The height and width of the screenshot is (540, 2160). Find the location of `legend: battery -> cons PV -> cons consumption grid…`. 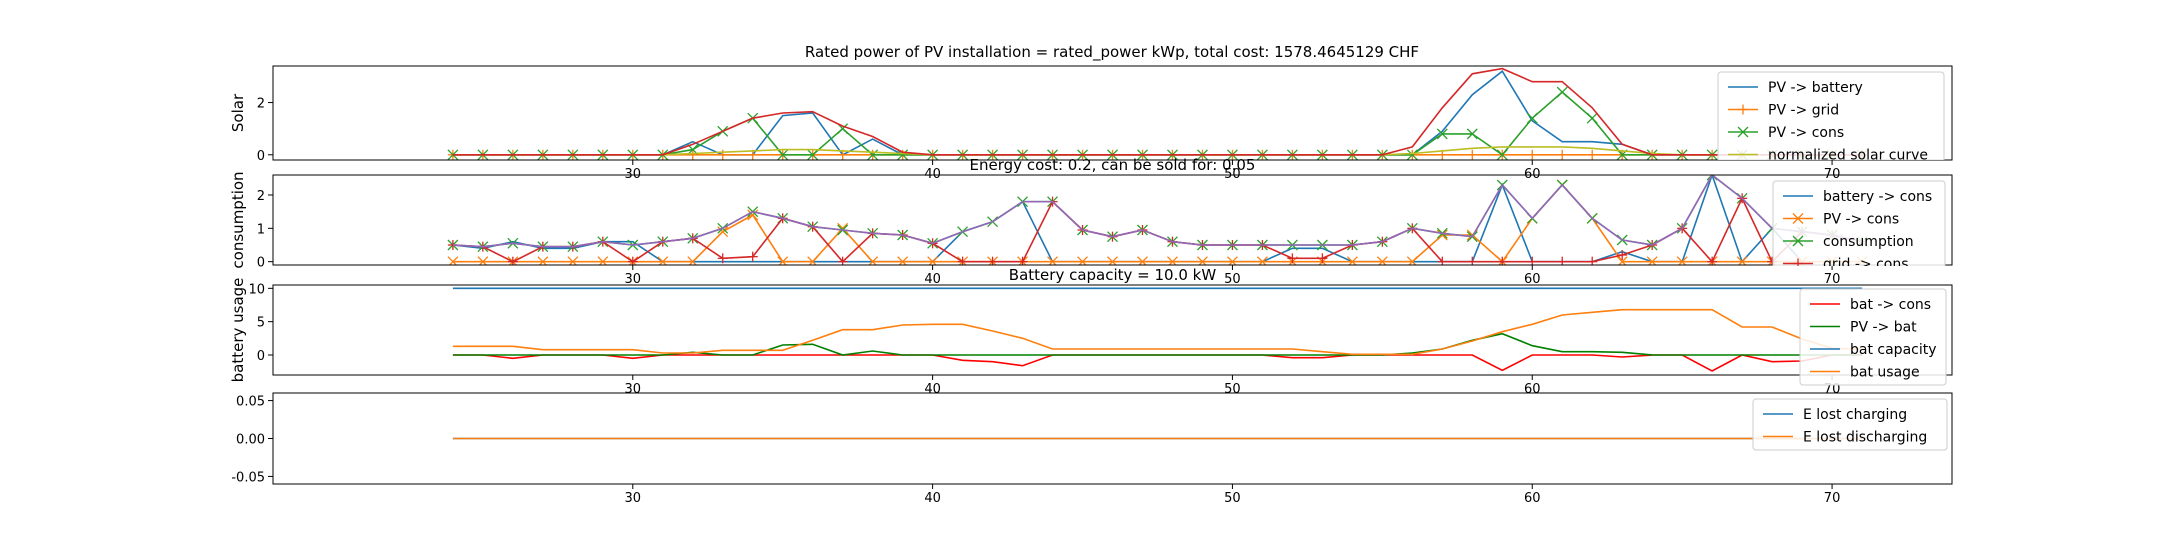

legend: battery -> cons PV -> cons consumption grid… is located at coordinates (1859, 226).